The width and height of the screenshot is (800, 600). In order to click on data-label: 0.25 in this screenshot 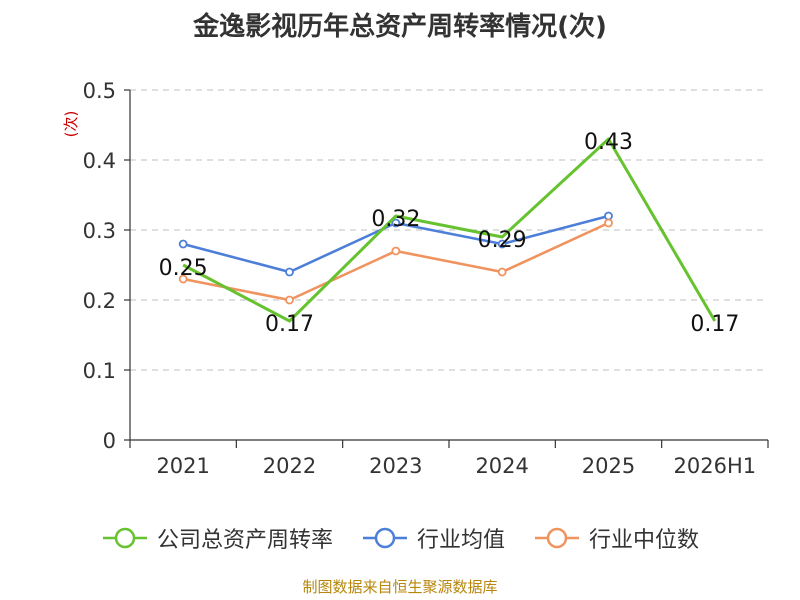, I will do `click(183, 268)`.